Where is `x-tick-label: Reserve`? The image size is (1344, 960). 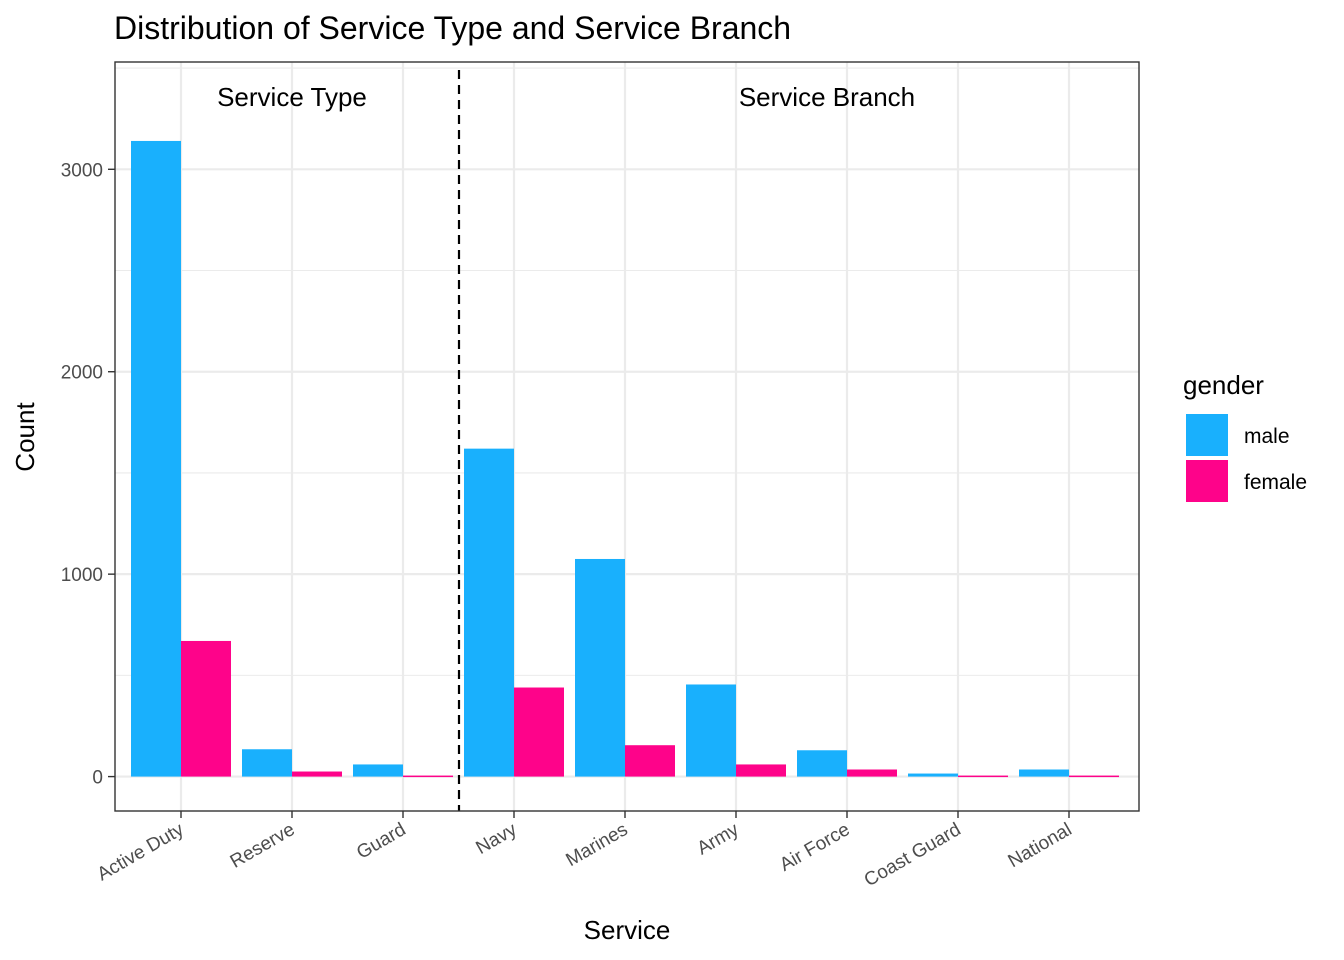 x-tick-label: Reserve is located at coordinates (263, 846).